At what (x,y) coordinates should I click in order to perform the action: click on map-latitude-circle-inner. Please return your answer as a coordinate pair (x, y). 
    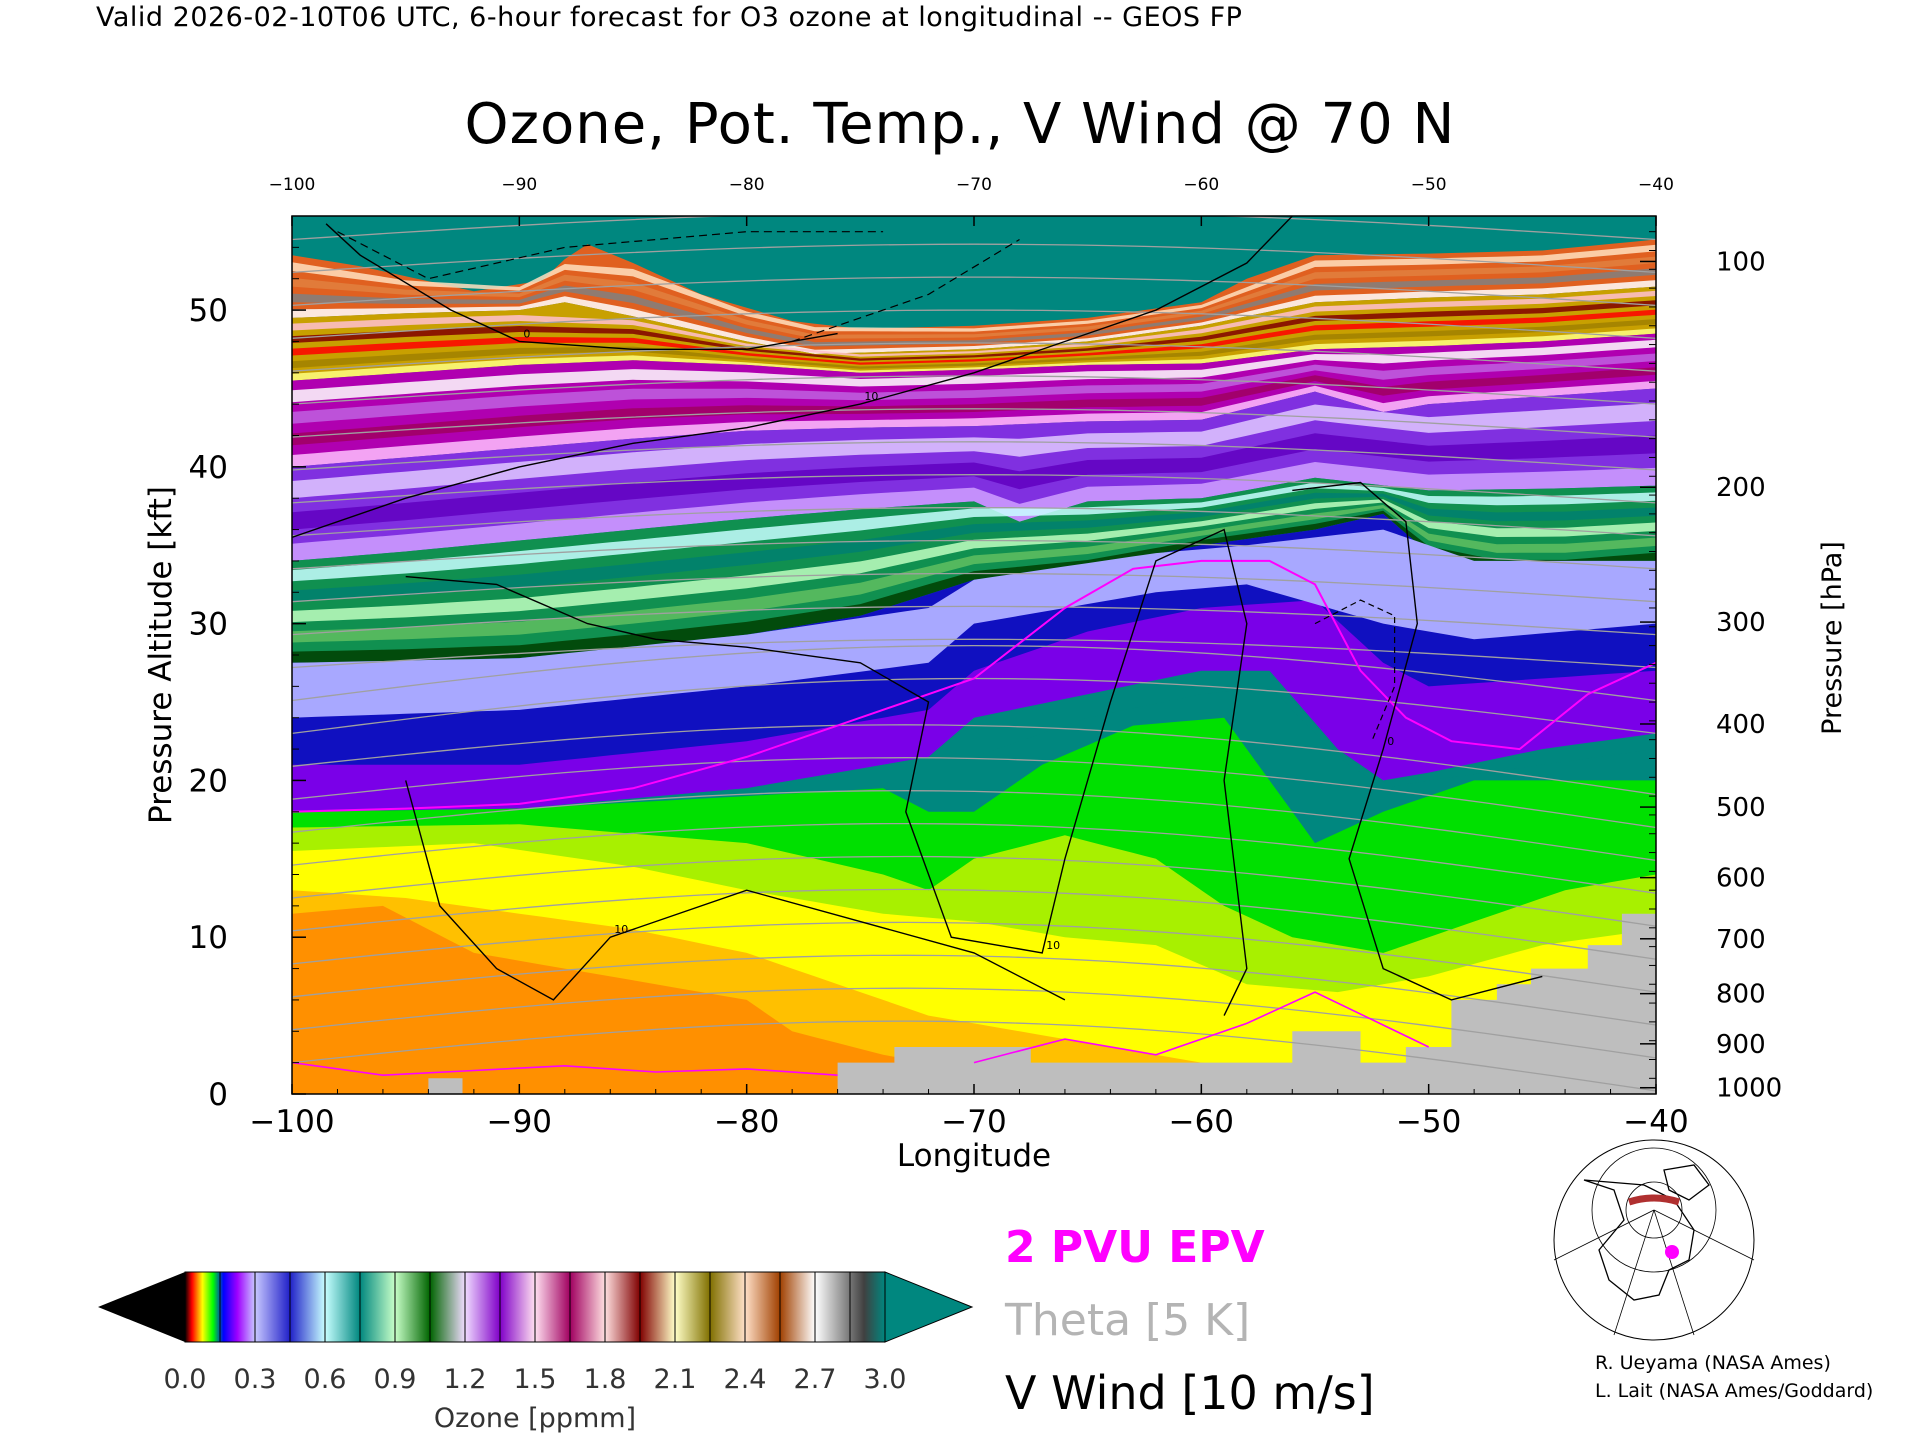
    Looking at the image, I should click on (1654, 1210).